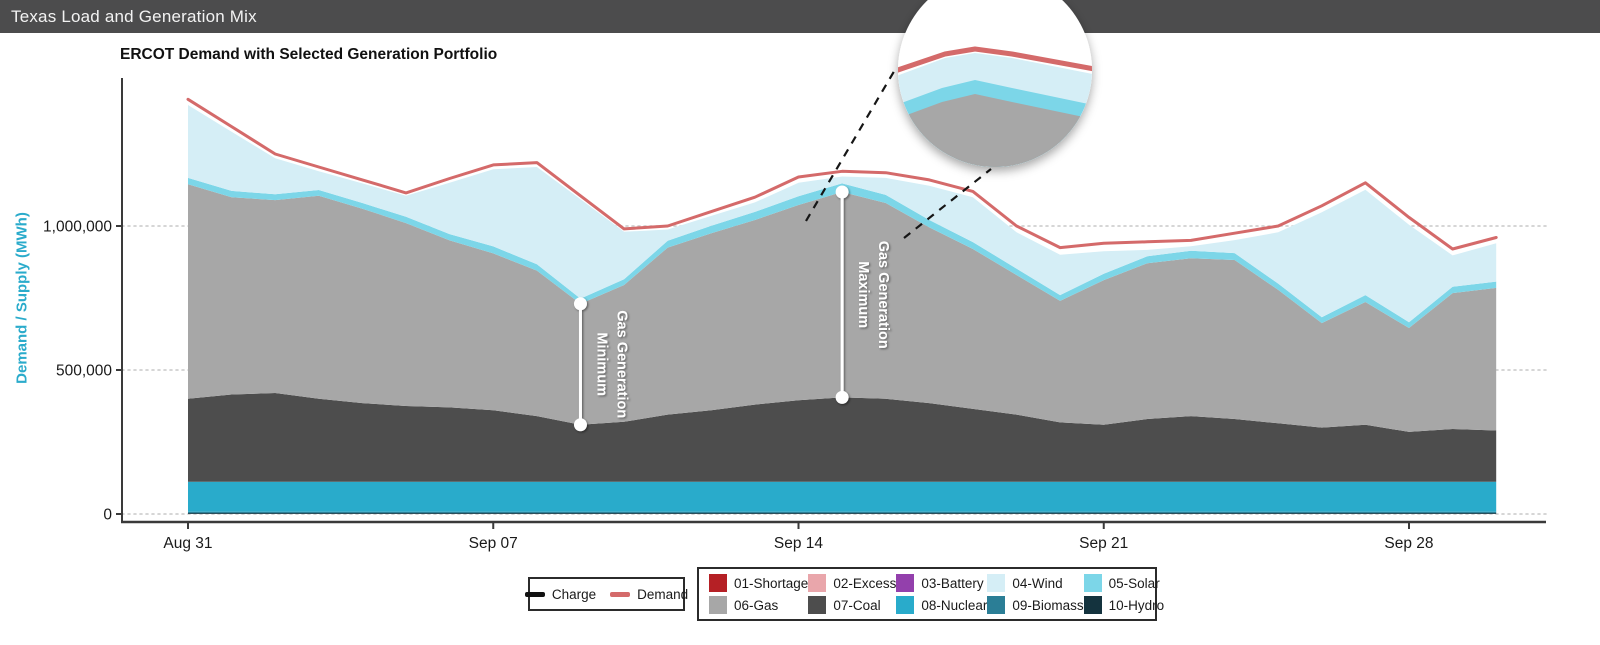 Image resolution: width=1600 pixels, height=645 pixels. Describe the element at coordinates (84, 371) in the screenshot. I see `y-tick-label: 500,000` at that location.